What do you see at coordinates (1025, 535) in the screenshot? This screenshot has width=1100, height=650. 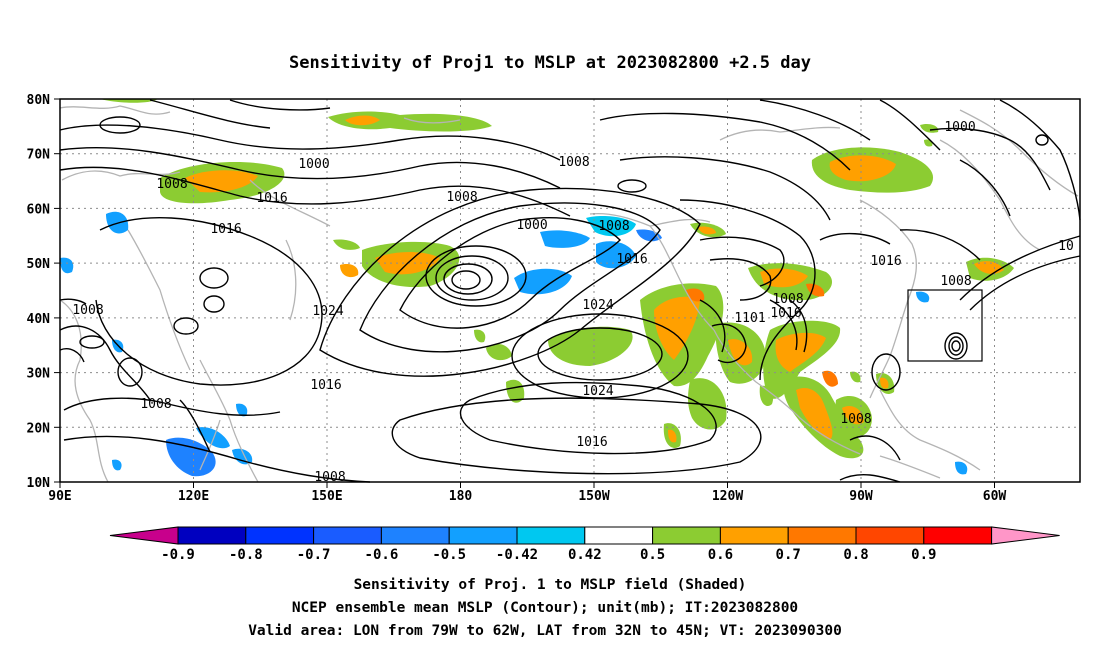 I see `colorbar-right-arrow` at bounding box center [1025, 535].